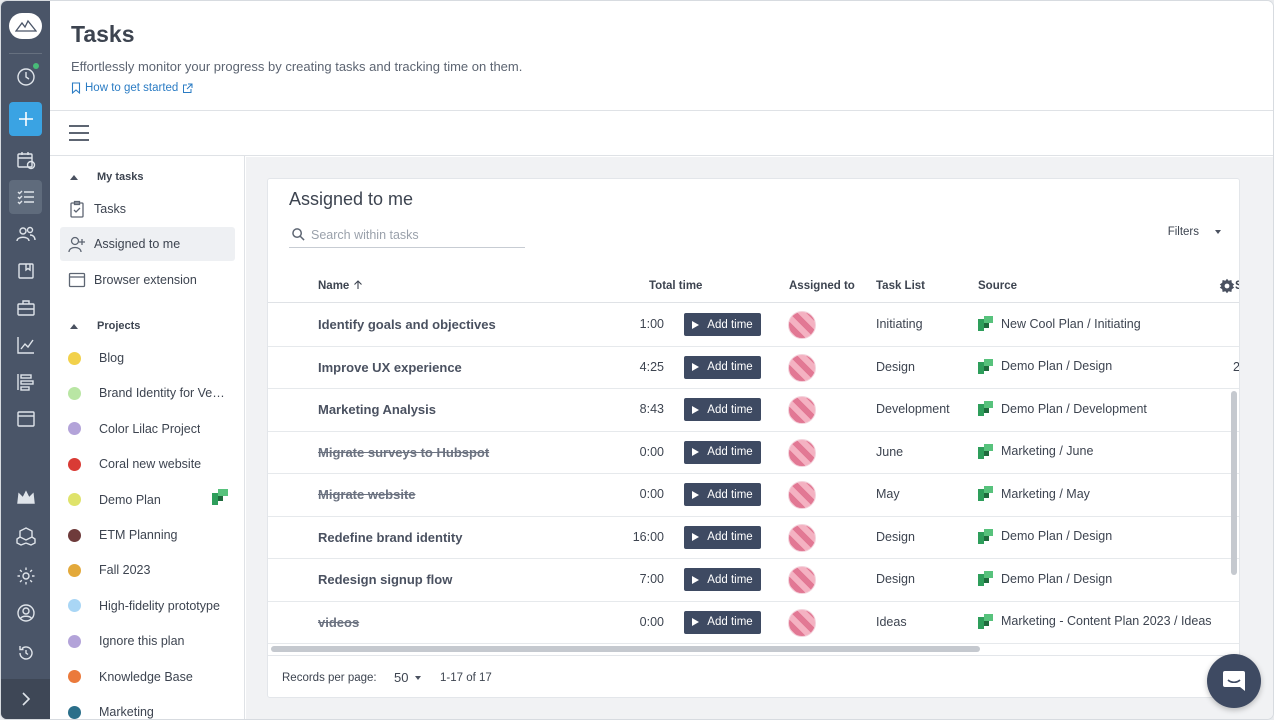 The width and height of the screenshot is (1274, 720). What do you see at coordinates (25, 26) in the screenshot?
I see `logo` at bounding box center [25, 26].